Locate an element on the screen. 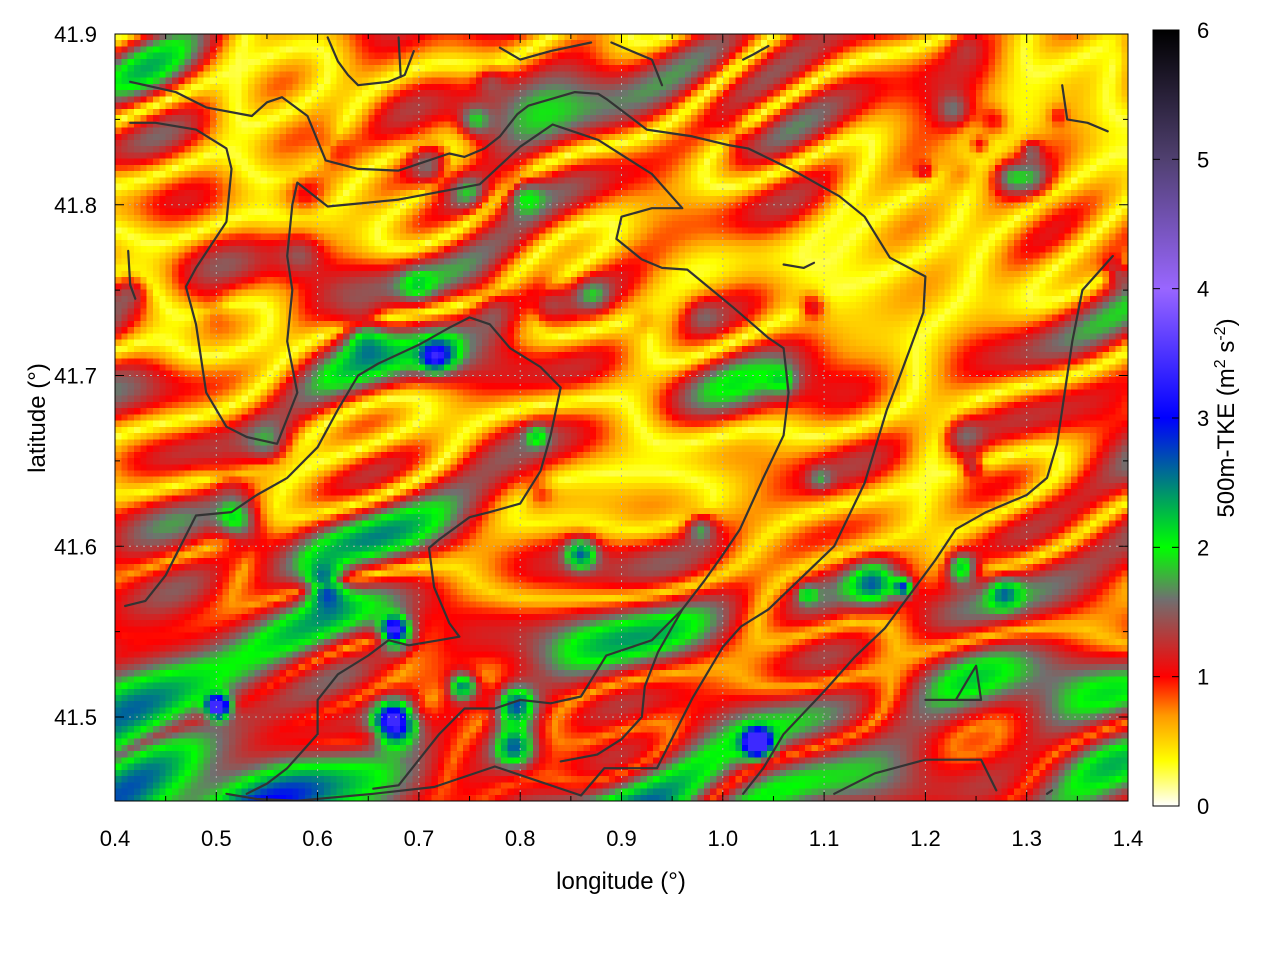  colorbar-tick-label: 6 is located at coordinates (1203, 30).